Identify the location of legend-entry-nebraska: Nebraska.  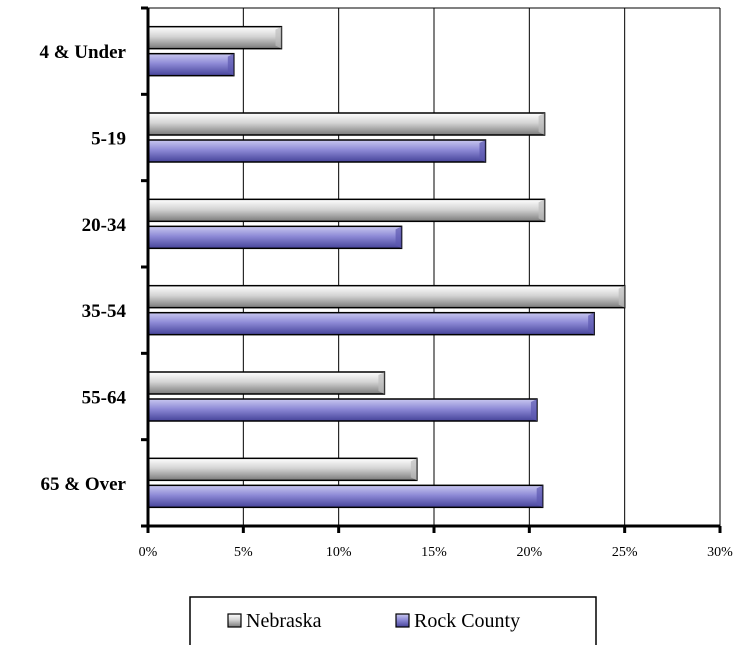
(274, 621).